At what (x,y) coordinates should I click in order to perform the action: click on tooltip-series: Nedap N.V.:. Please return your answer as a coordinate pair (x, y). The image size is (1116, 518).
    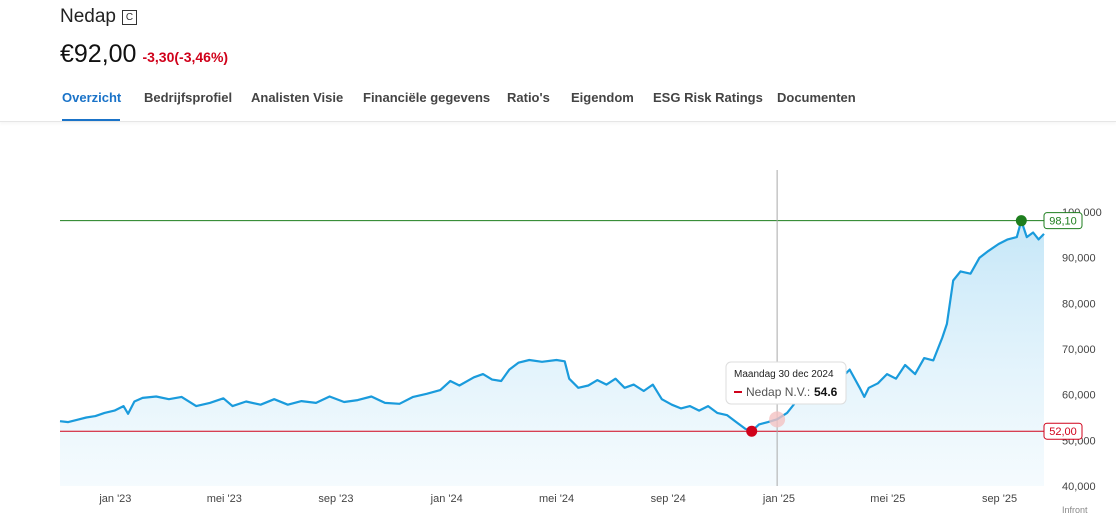
    Looking at the image, I should click on (778, 392).